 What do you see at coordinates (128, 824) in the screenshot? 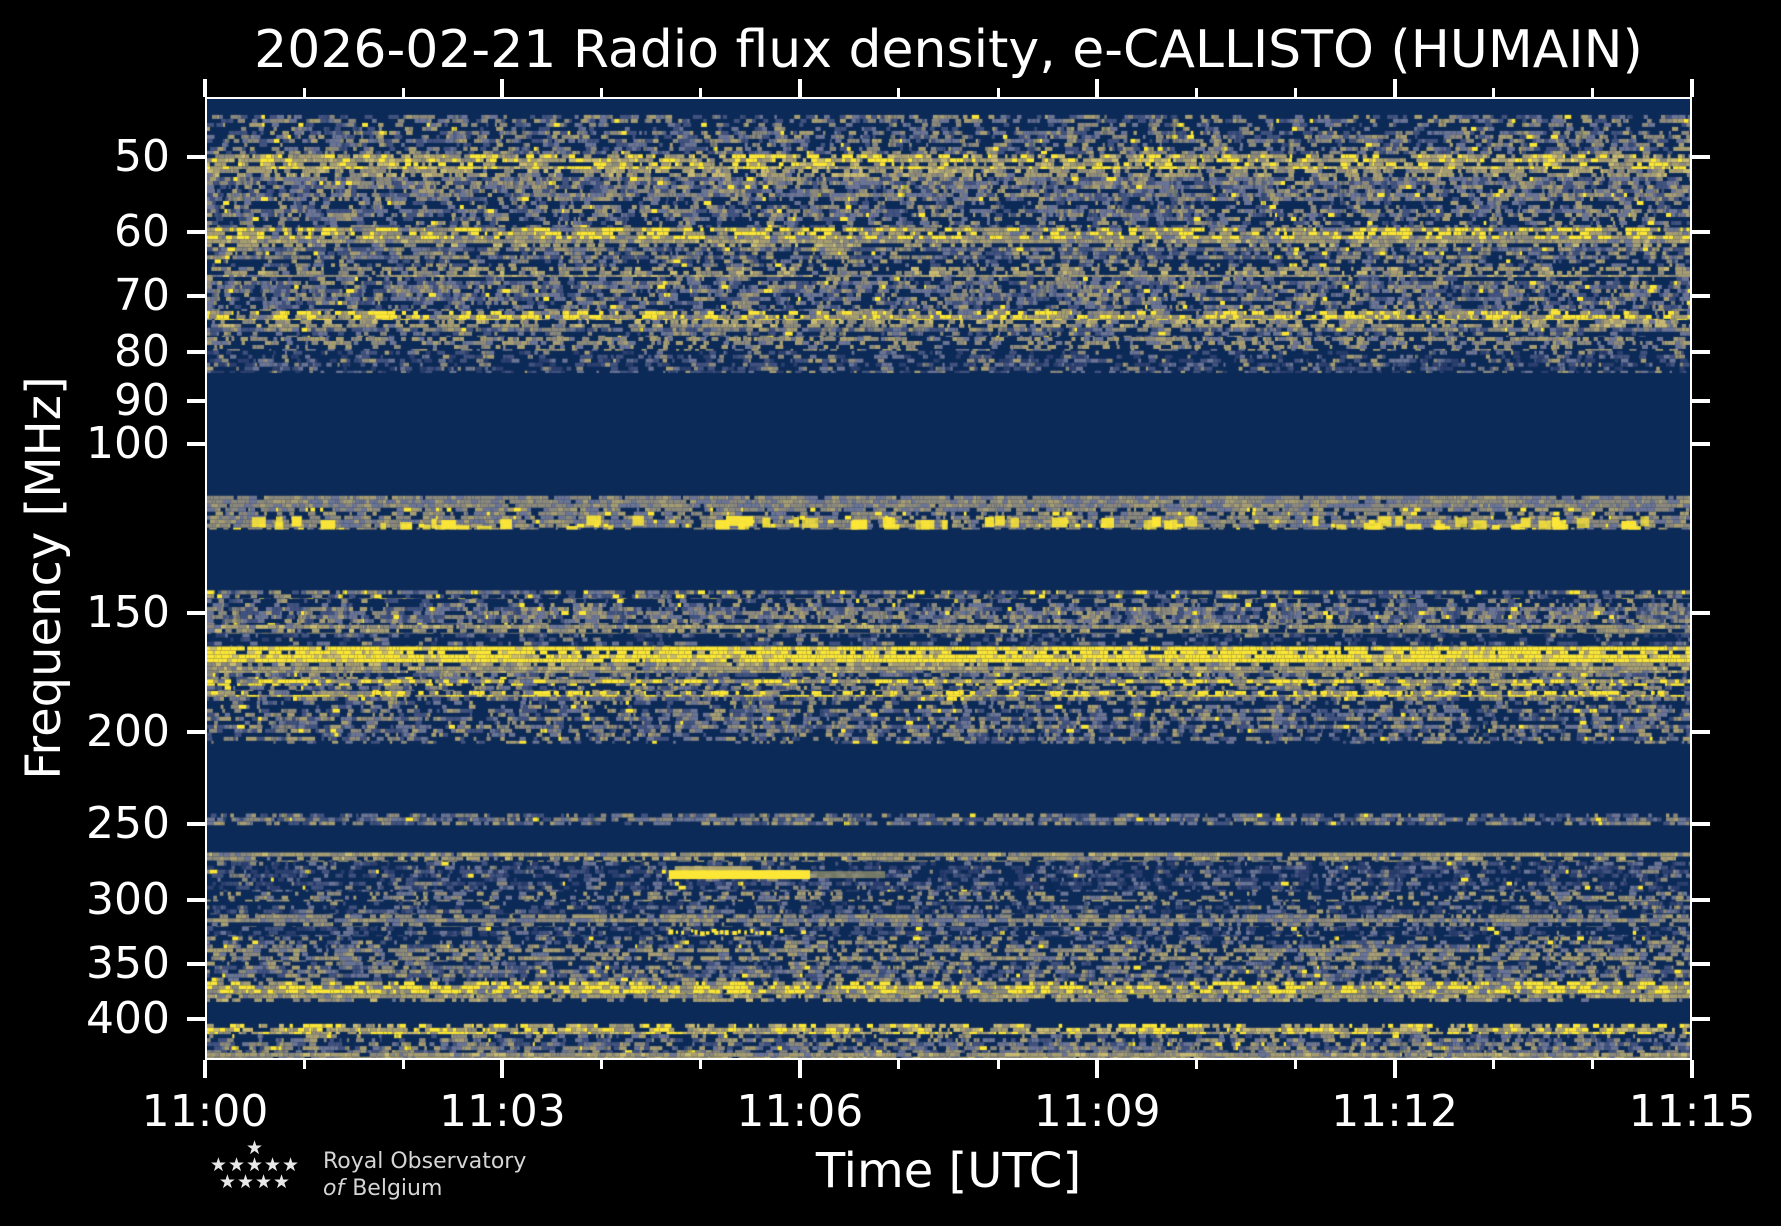
I see `y-tick-label: 250` at bounding box center [128, 824].